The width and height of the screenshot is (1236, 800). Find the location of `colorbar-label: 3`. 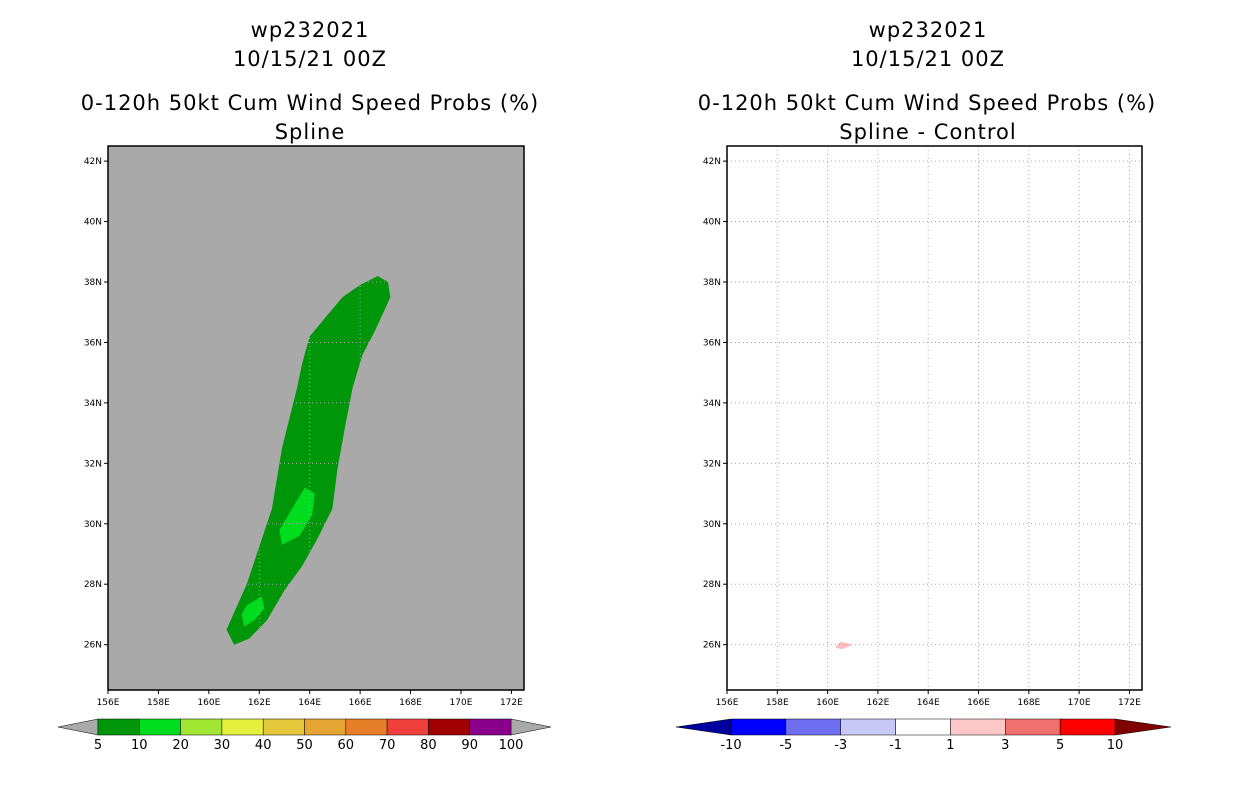

colorbar-label: 3 is located at coordinates (1005, 745).